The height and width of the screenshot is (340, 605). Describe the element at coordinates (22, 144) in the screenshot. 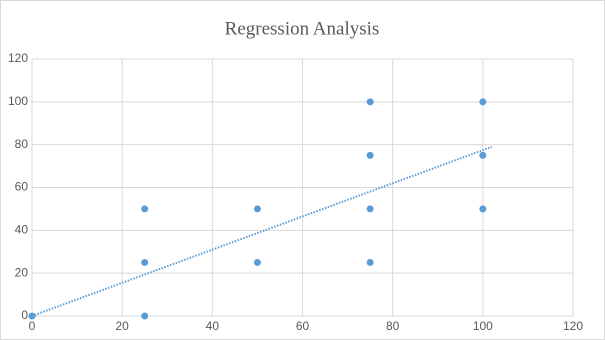

I see `y-tick-label: 80` at that location.